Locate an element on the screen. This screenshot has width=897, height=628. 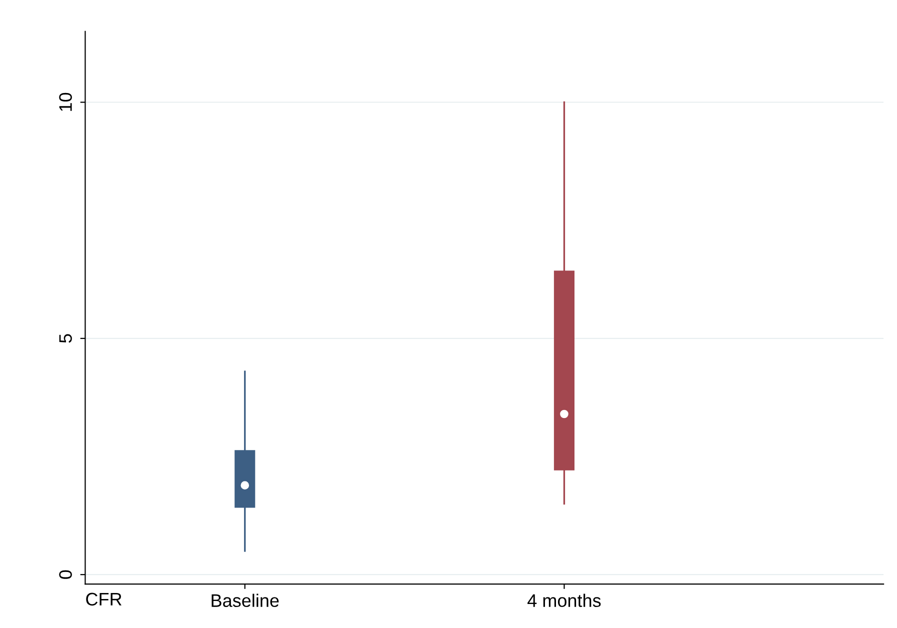
x-tick-label: 4 months is located at coordinates (564, 601).